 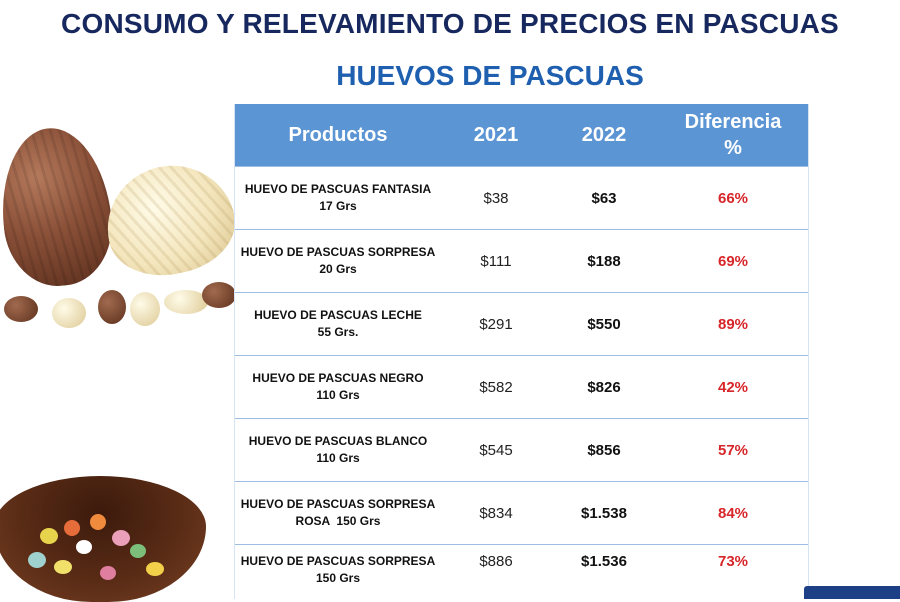 What do you see at coordinates (604, 261) in the screenshot?
I see `price-2022: $188` at bounding box center [604, 261].